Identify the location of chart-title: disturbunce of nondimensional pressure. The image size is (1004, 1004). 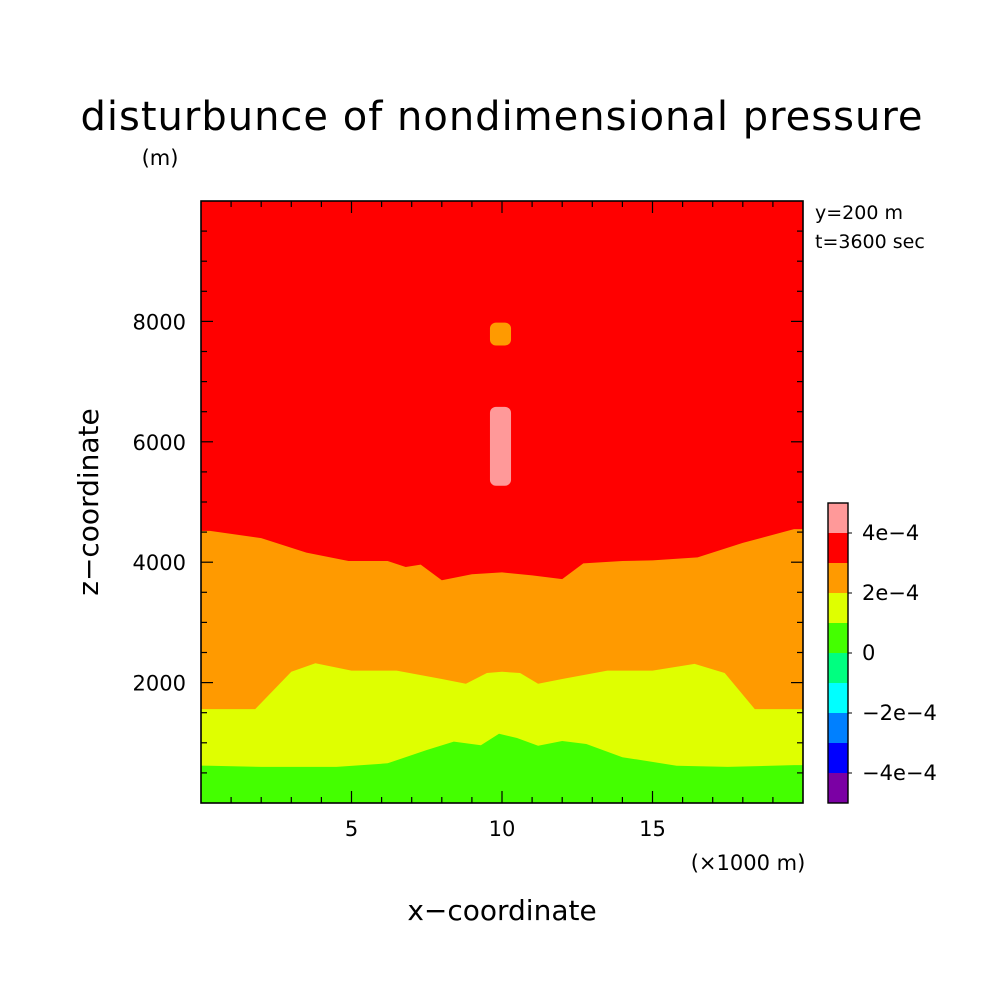
(502, 117).